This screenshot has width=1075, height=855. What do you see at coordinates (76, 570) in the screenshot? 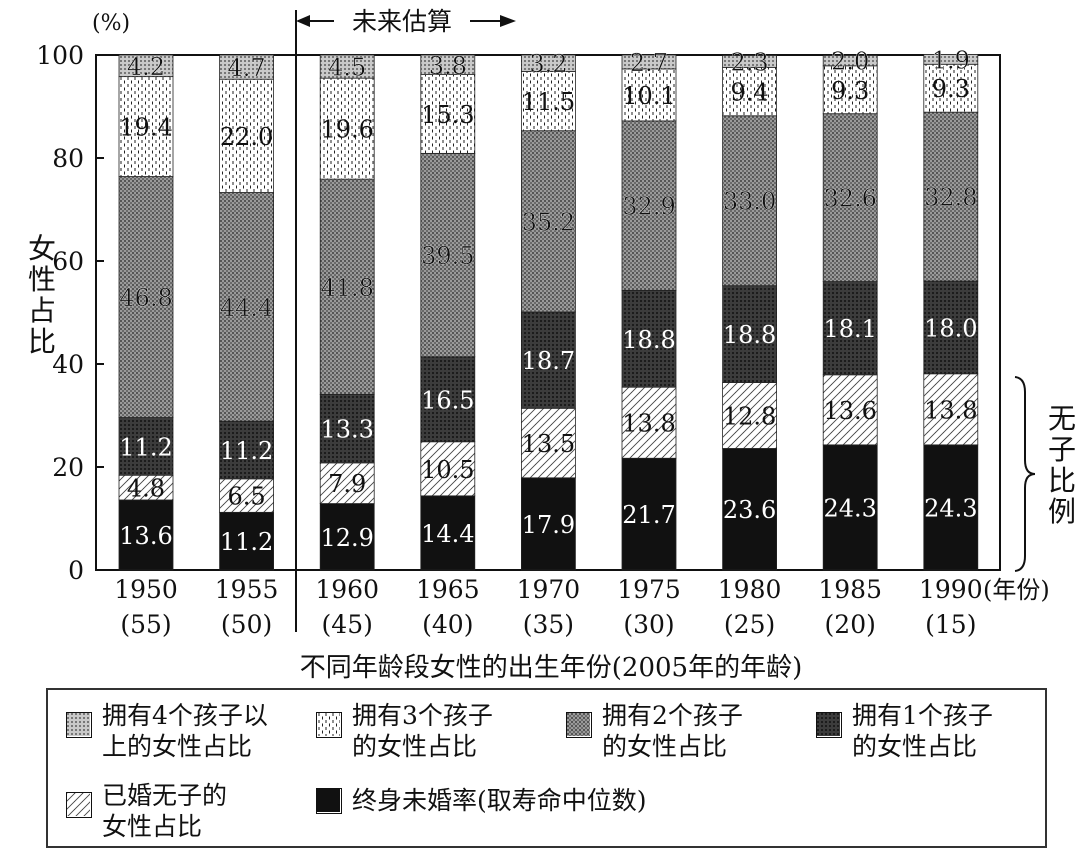
I see `y-tick-label: 0` at bounding box center [76, 570].